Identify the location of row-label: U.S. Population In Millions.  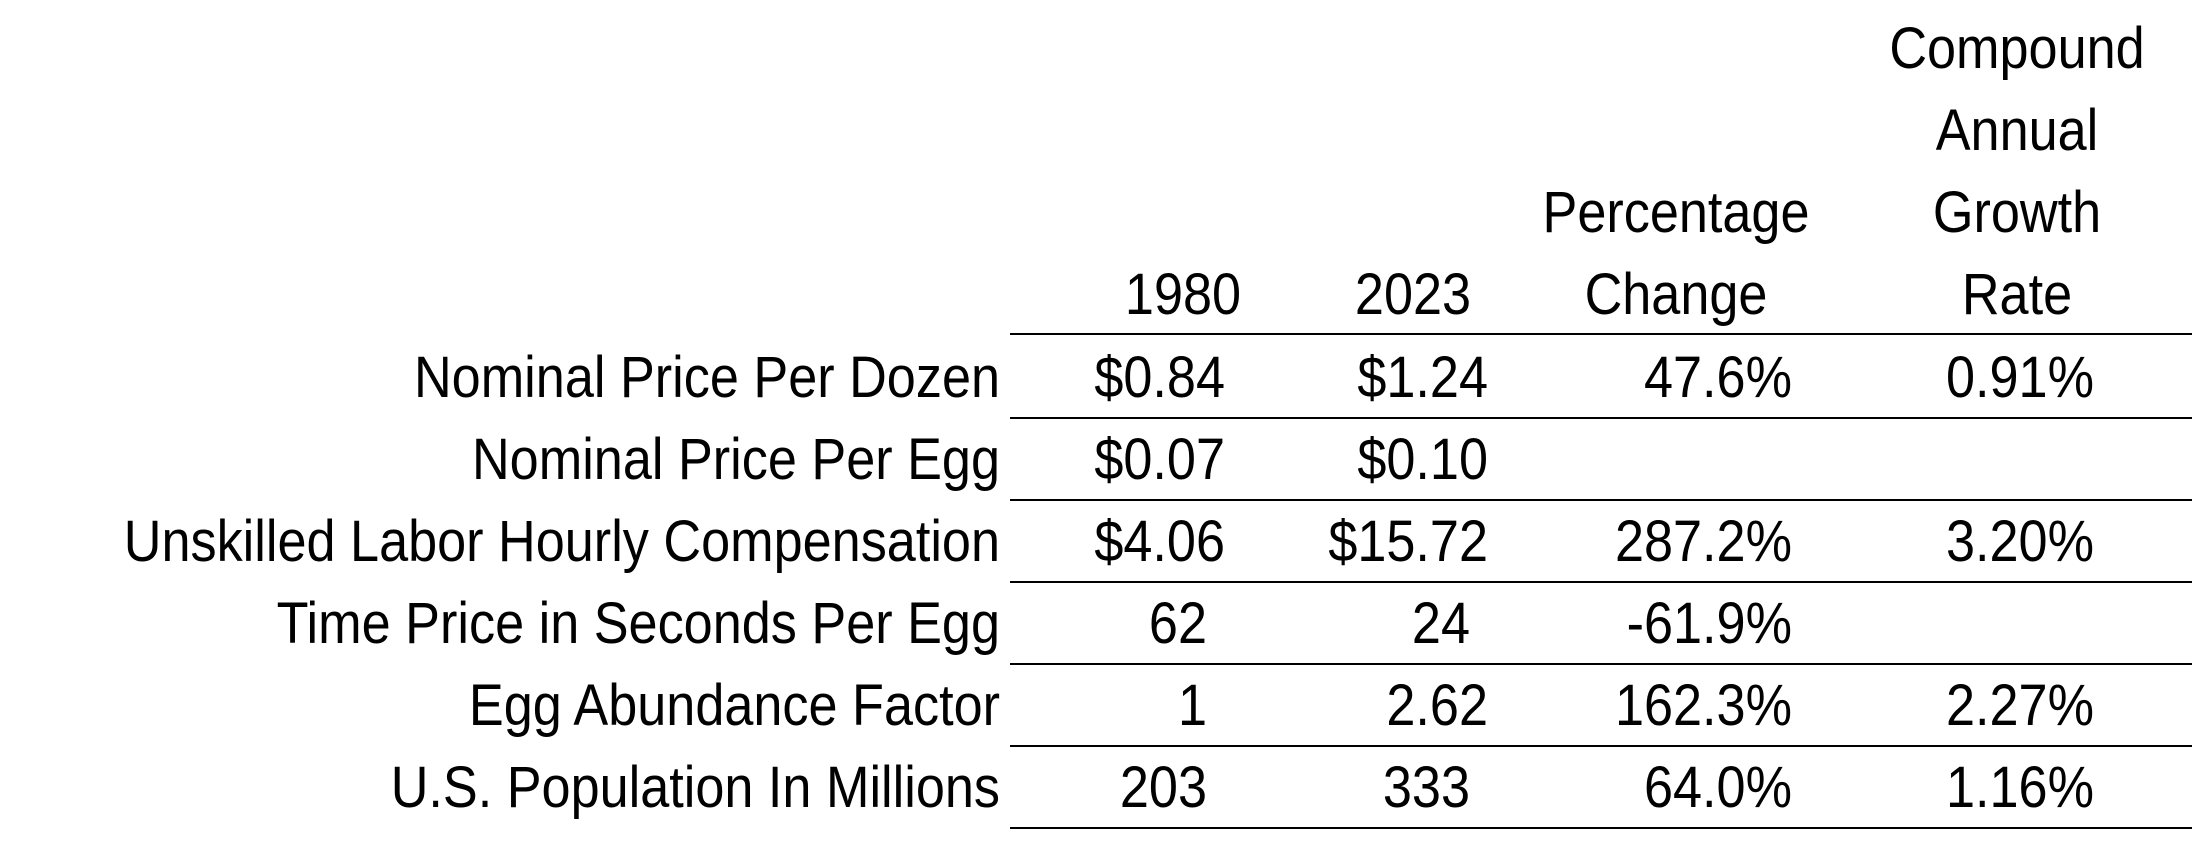
(695, 787).